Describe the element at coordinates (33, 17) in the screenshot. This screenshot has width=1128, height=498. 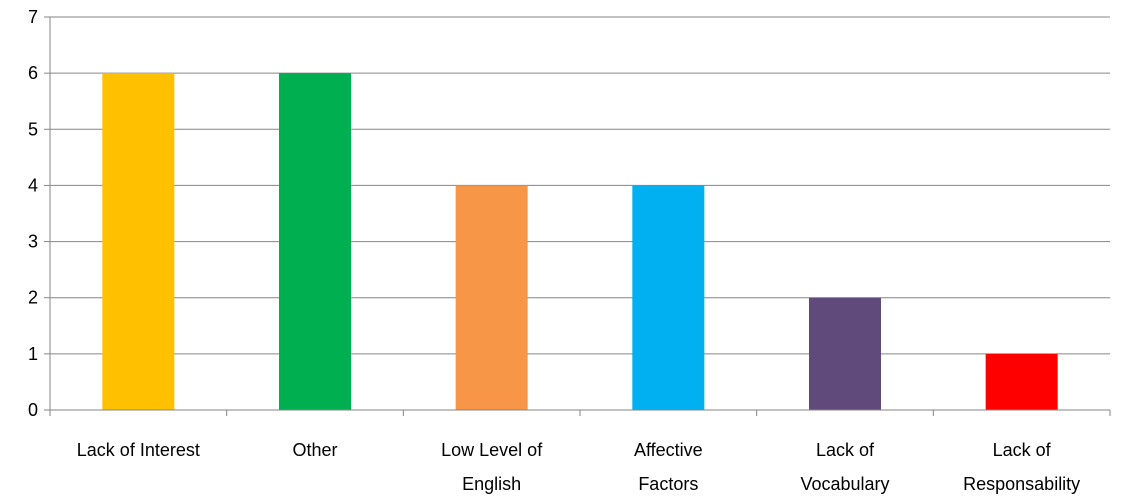
I see `y-tick-label: 7` at that location.